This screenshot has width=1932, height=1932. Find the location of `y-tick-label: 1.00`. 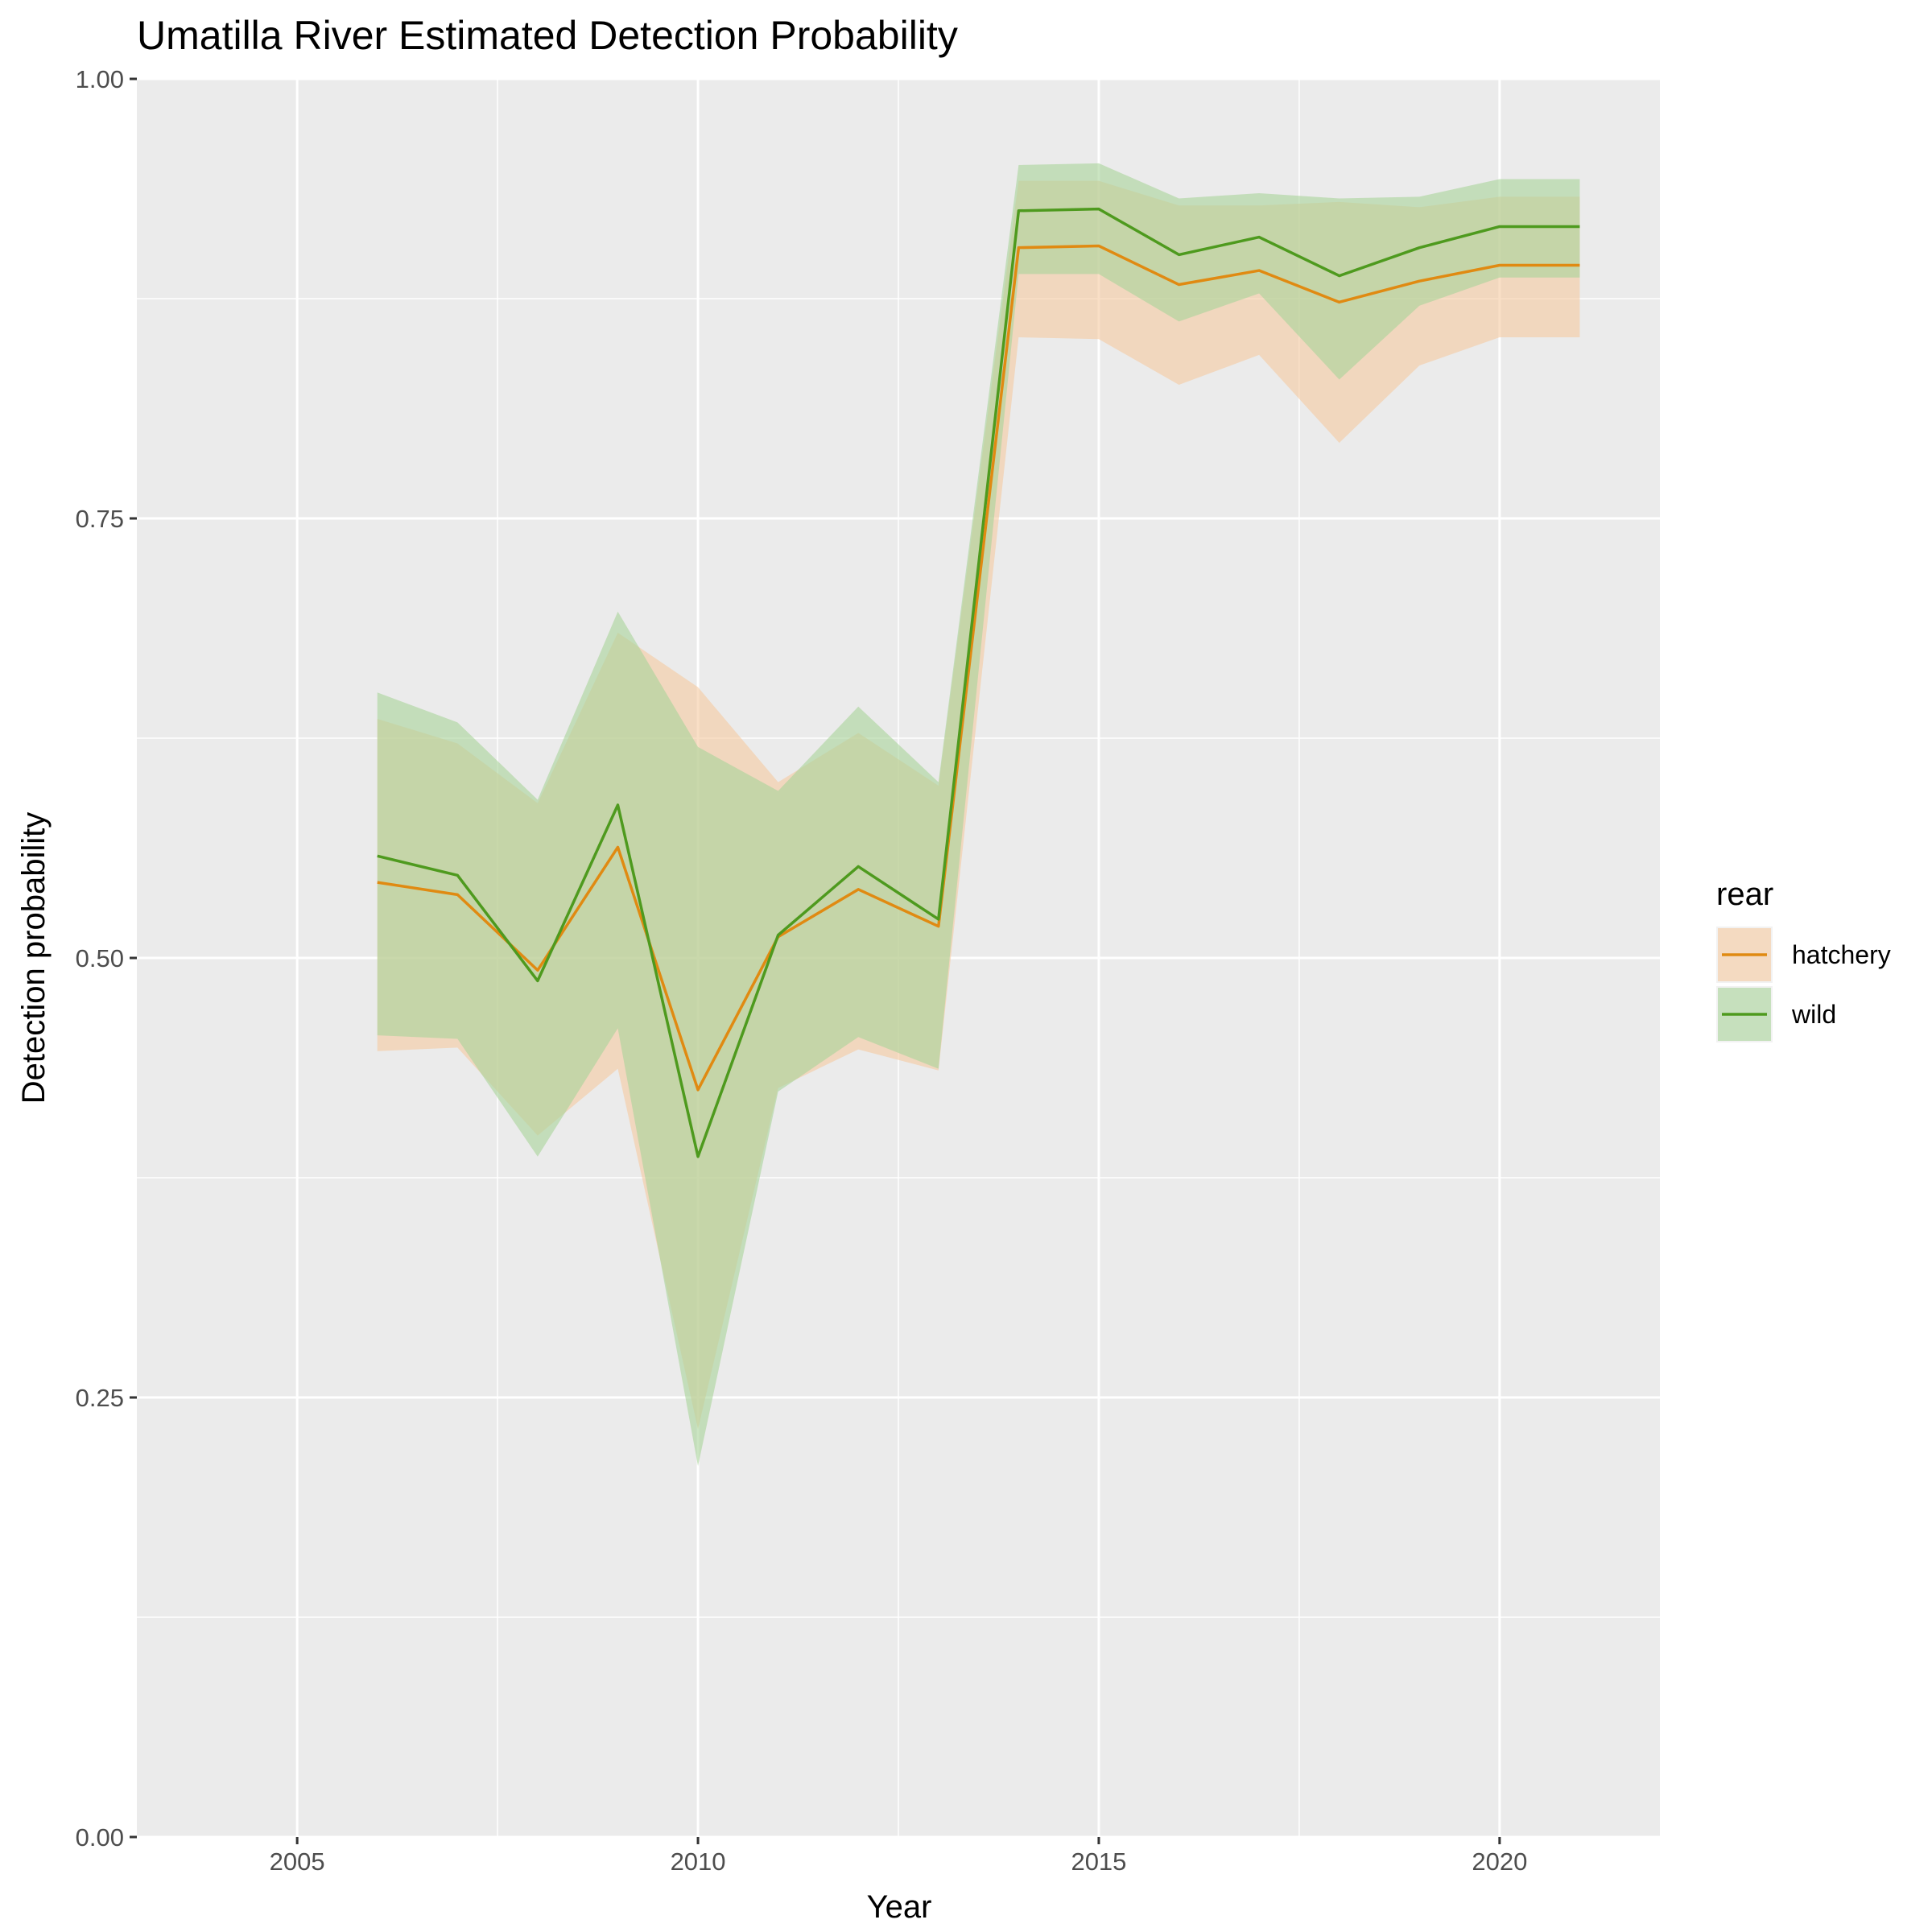

y-tick-label: 1.00 is located at coordinates (100, 79).